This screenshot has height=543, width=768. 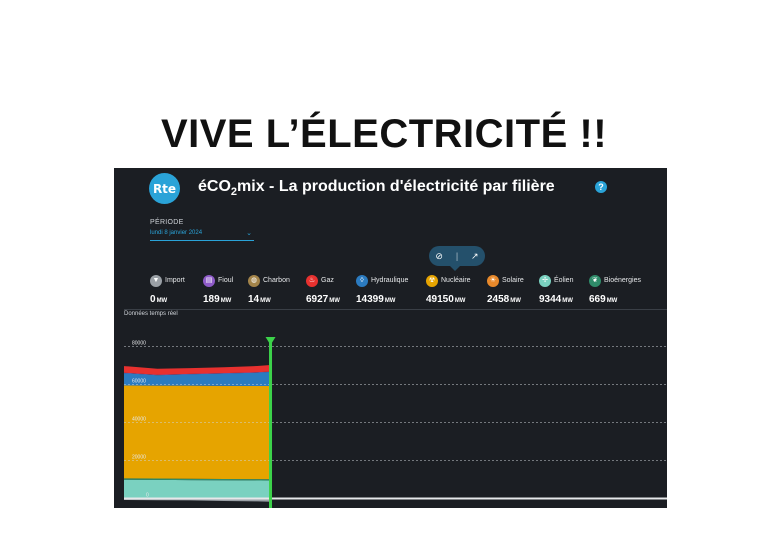 I want to click on source-value: 0MW, so click(x=167, y=299).